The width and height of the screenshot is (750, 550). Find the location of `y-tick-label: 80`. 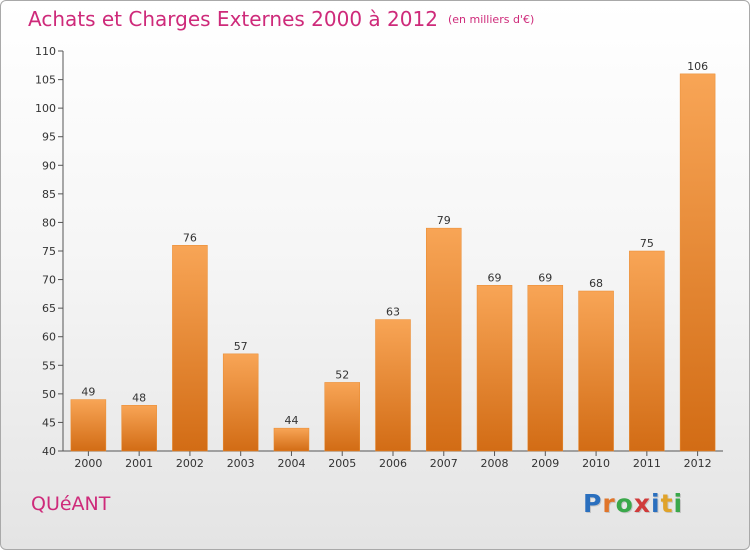

y-tick-label: 80 is located at coordinates (49, 222).